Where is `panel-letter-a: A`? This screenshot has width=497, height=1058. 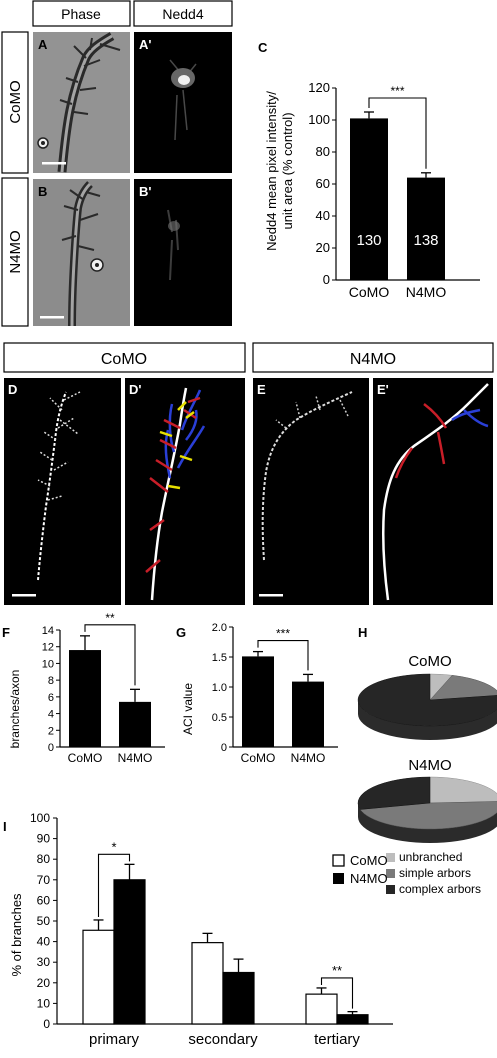 panel-letter-a: A is located at coordinates (43, 44).